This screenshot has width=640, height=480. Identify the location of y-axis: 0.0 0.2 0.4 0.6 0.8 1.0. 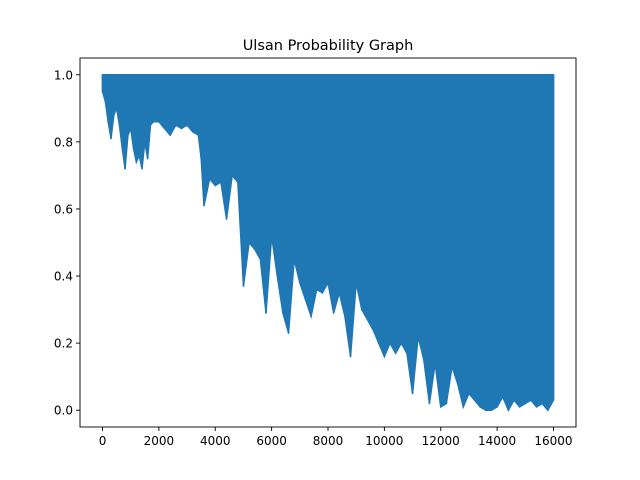
(67, 243).